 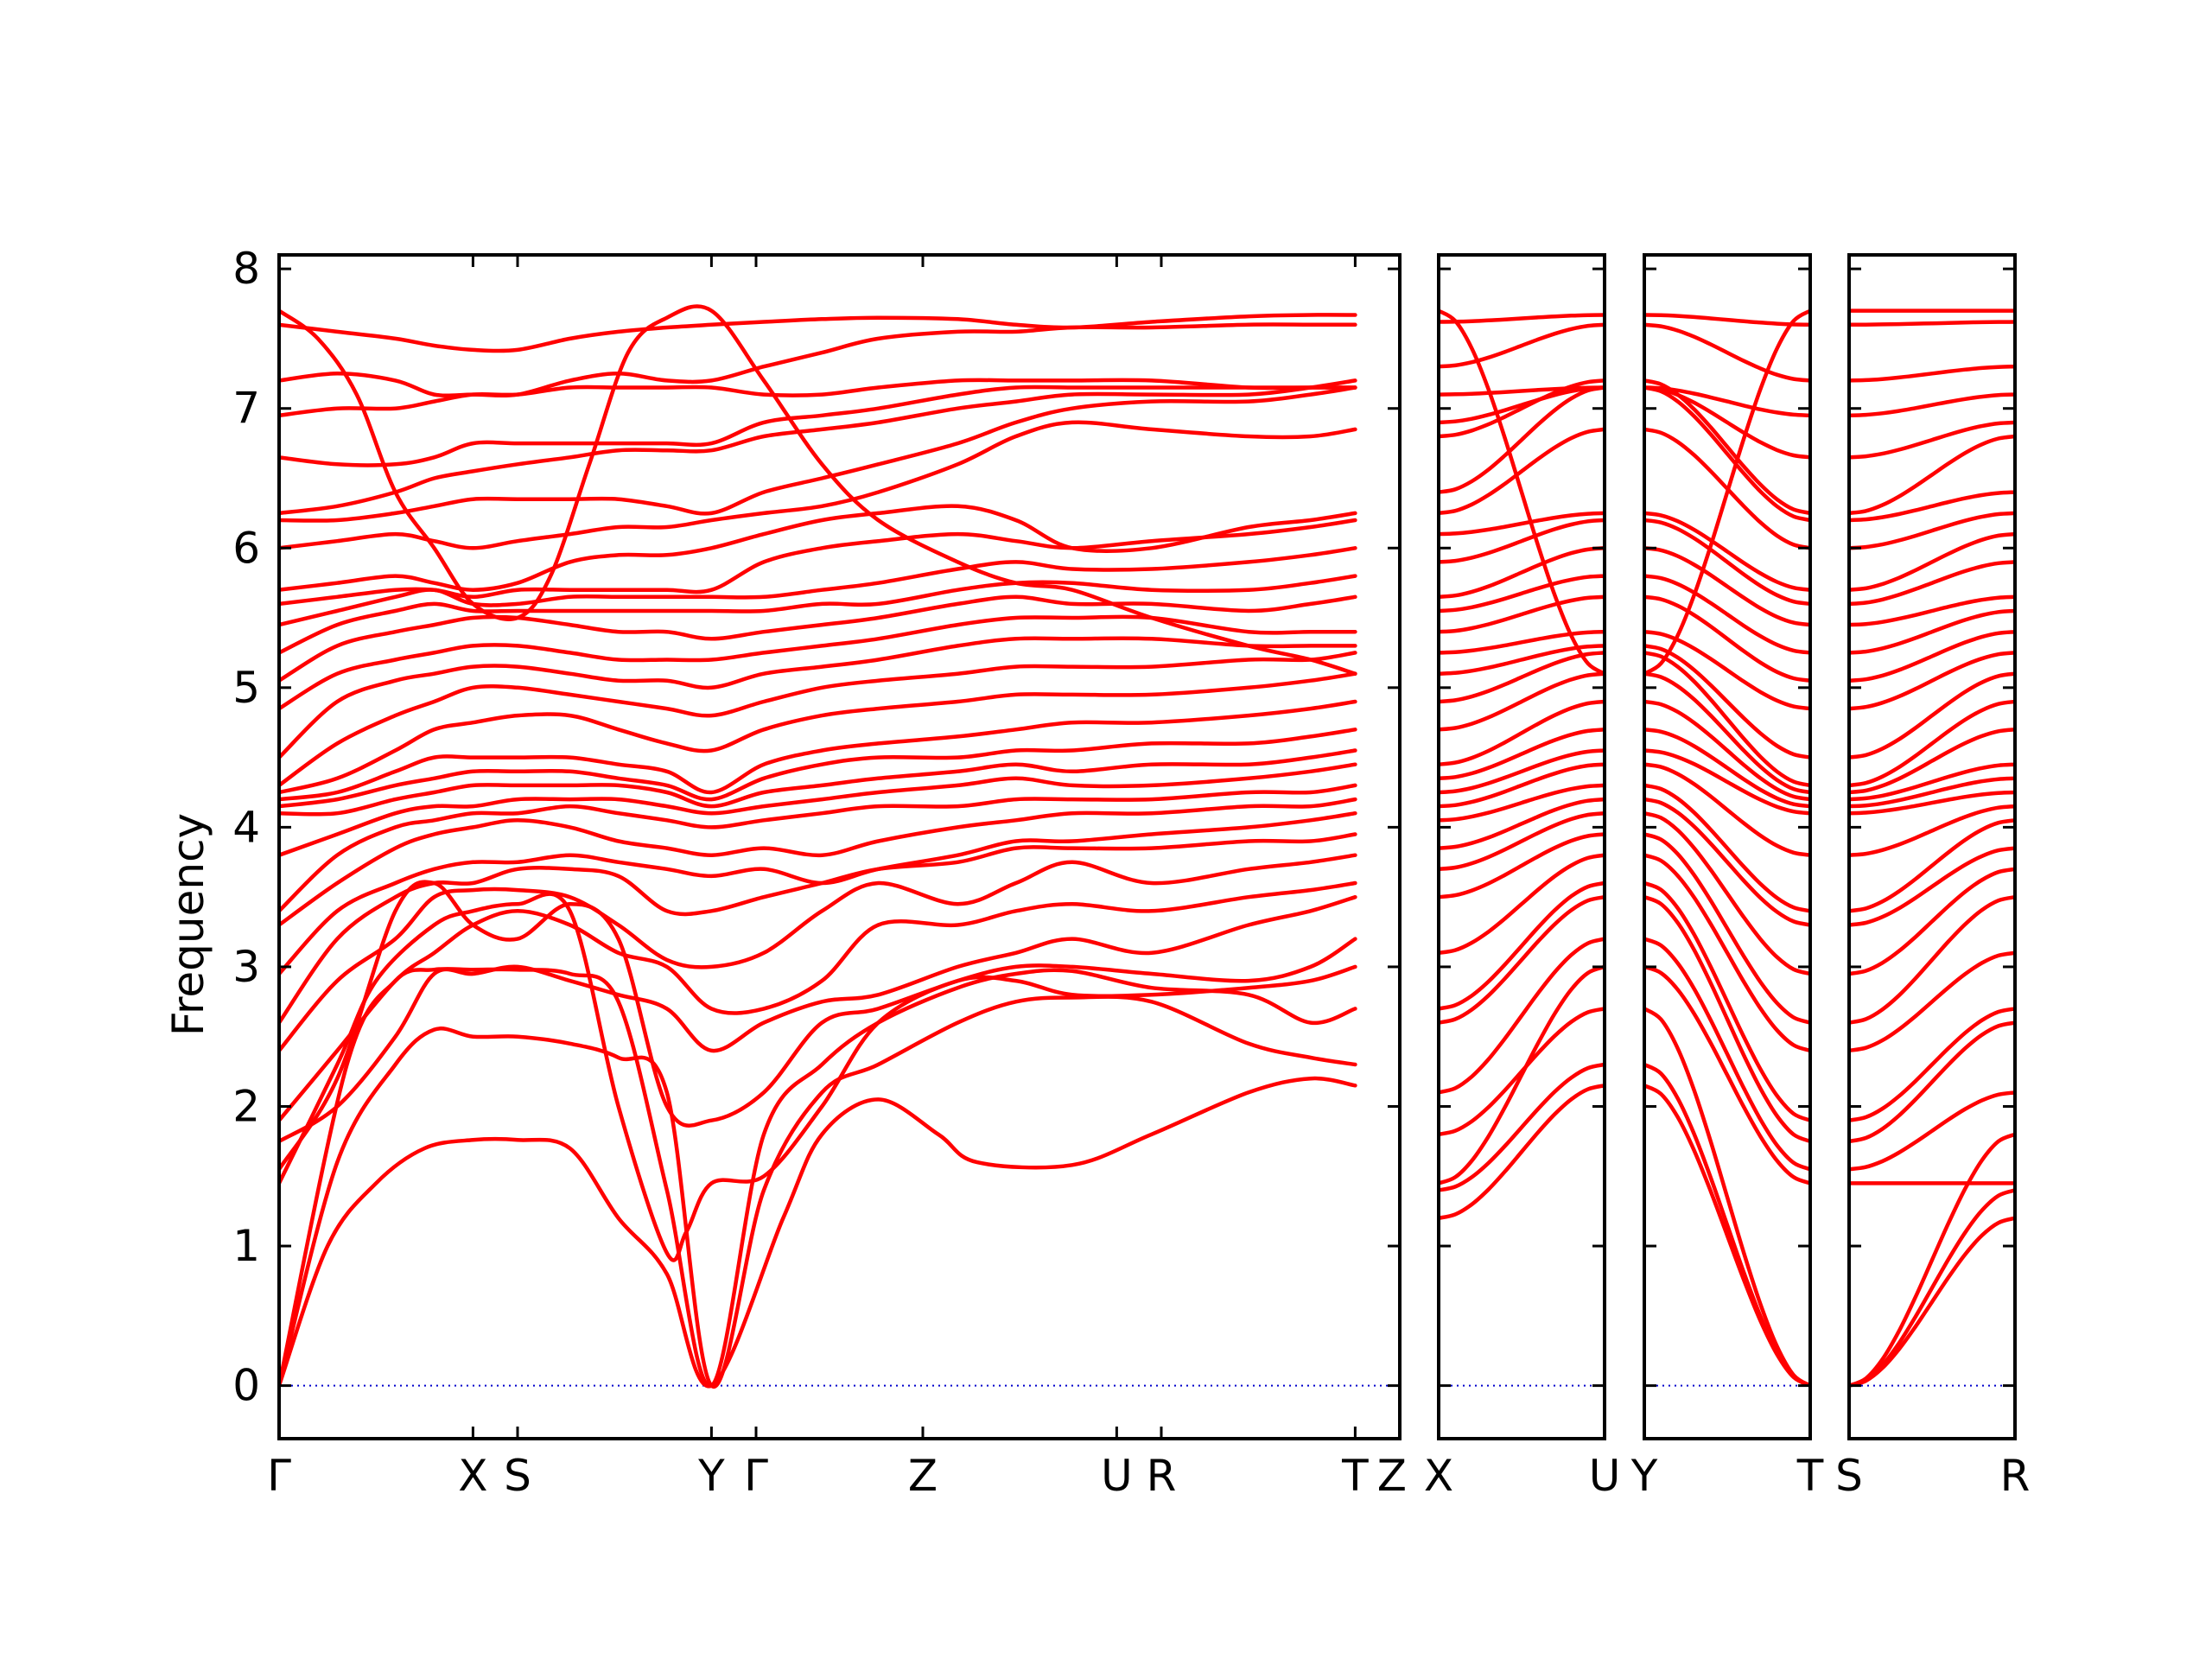 What do you see at coordinates (246, 967) in the screenshot?
I see `y-tick-label: 3` at bounding box center [246, 967].